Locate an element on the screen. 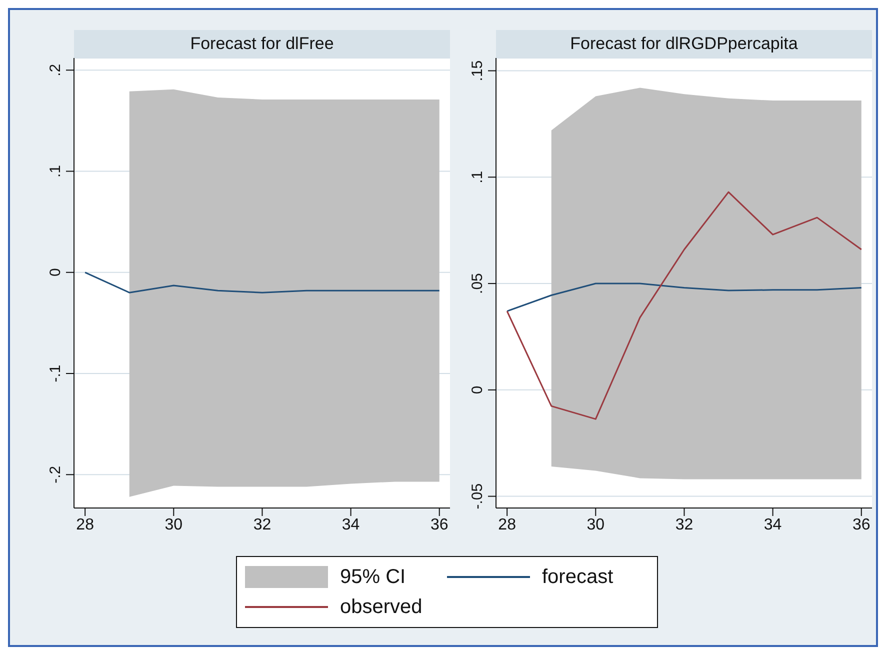 The width and height of the screenshot is (884, 653). y-tick-label: -.1 is located at coordinates (55, 373).